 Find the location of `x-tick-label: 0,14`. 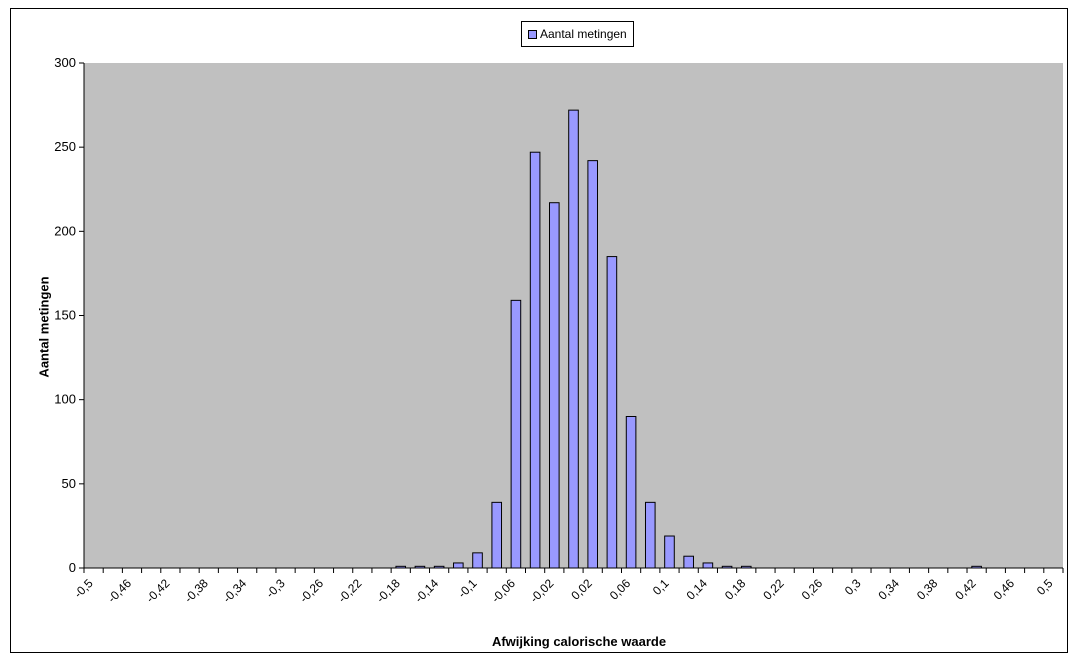

x-tick-label: 0,14 is located at coordinates (697, 589).